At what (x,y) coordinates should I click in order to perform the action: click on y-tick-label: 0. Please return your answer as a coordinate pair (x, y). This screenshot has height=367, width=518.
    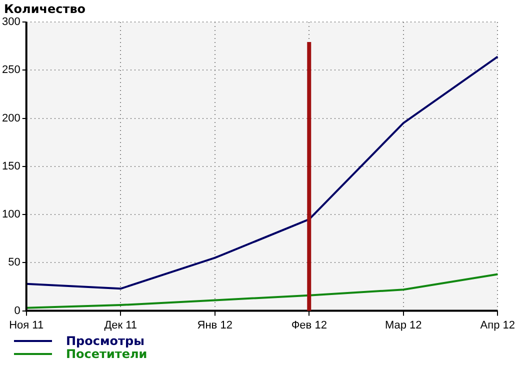
    Looking at the image, I should click on (17, 310).